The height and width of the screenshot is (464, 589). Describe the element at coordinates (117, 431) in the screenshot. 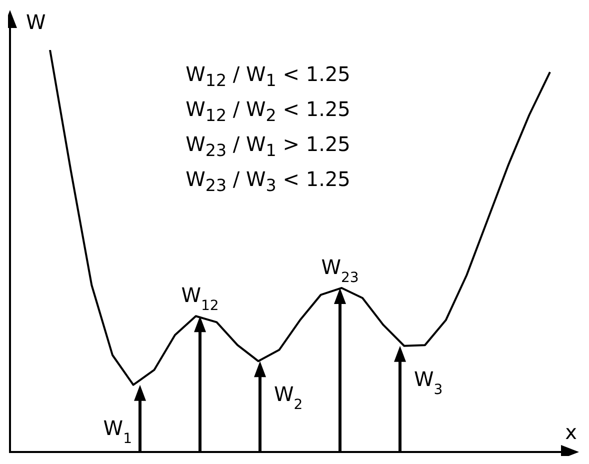

I see `annotation: W$_{1}$` at that location.